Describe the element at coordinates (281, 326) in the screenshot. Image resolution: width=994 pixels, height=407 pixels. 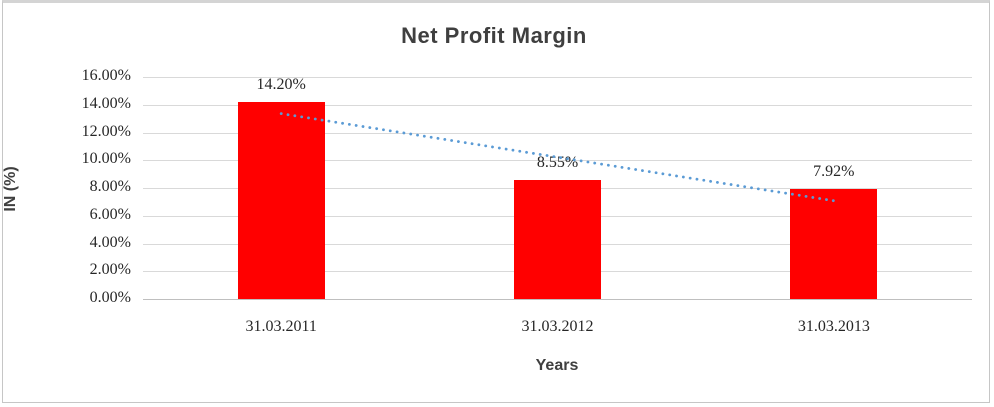
I see `x-tick-label: 31.03.2011` at that location.